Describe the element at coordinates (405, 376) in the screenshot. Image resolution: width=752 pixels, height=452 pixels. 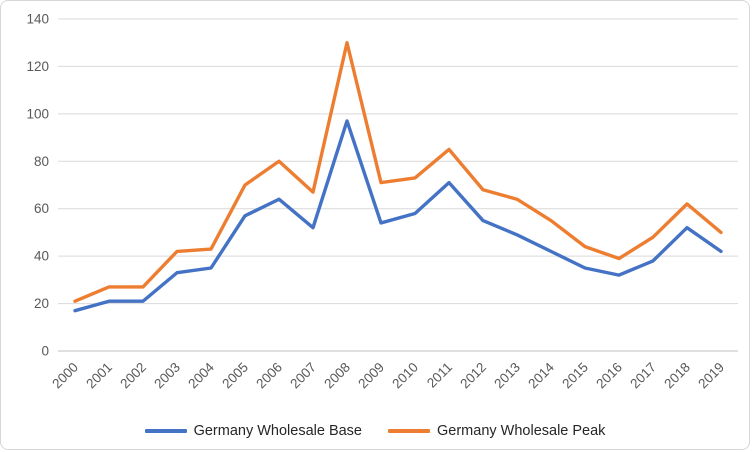
I see `x-tick-label: 2010` at that location.